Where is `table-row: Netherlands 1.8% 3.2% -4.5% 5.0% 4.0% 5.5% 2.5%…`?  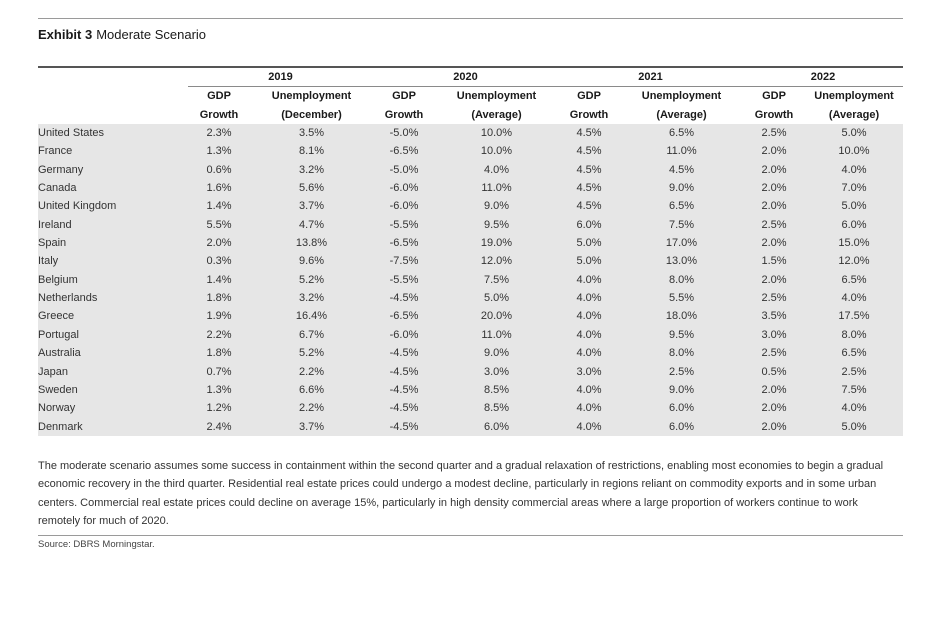 table-row: Netherlands 1.8% 3.2% -4.5% 5.0% 4.0% 5.5% 2.5%… is located at coordinates (470, 298).